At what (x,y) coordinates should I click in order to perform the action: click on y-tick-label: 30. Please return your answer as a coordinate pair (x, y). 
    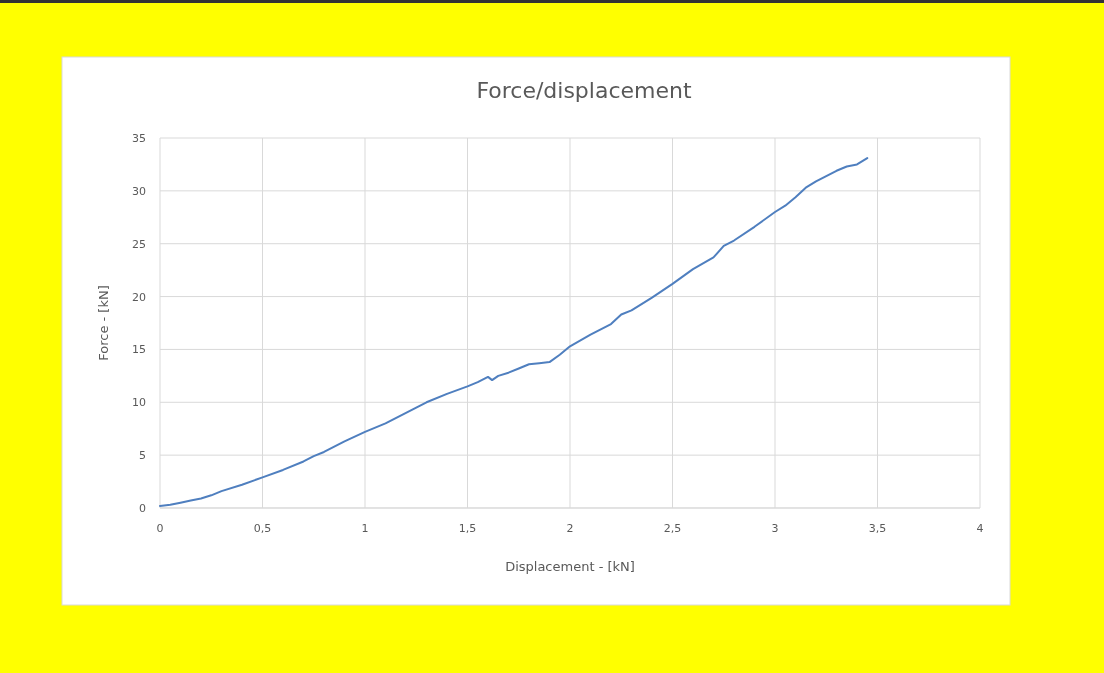
    Looking at the image, I should click on (139, 191).